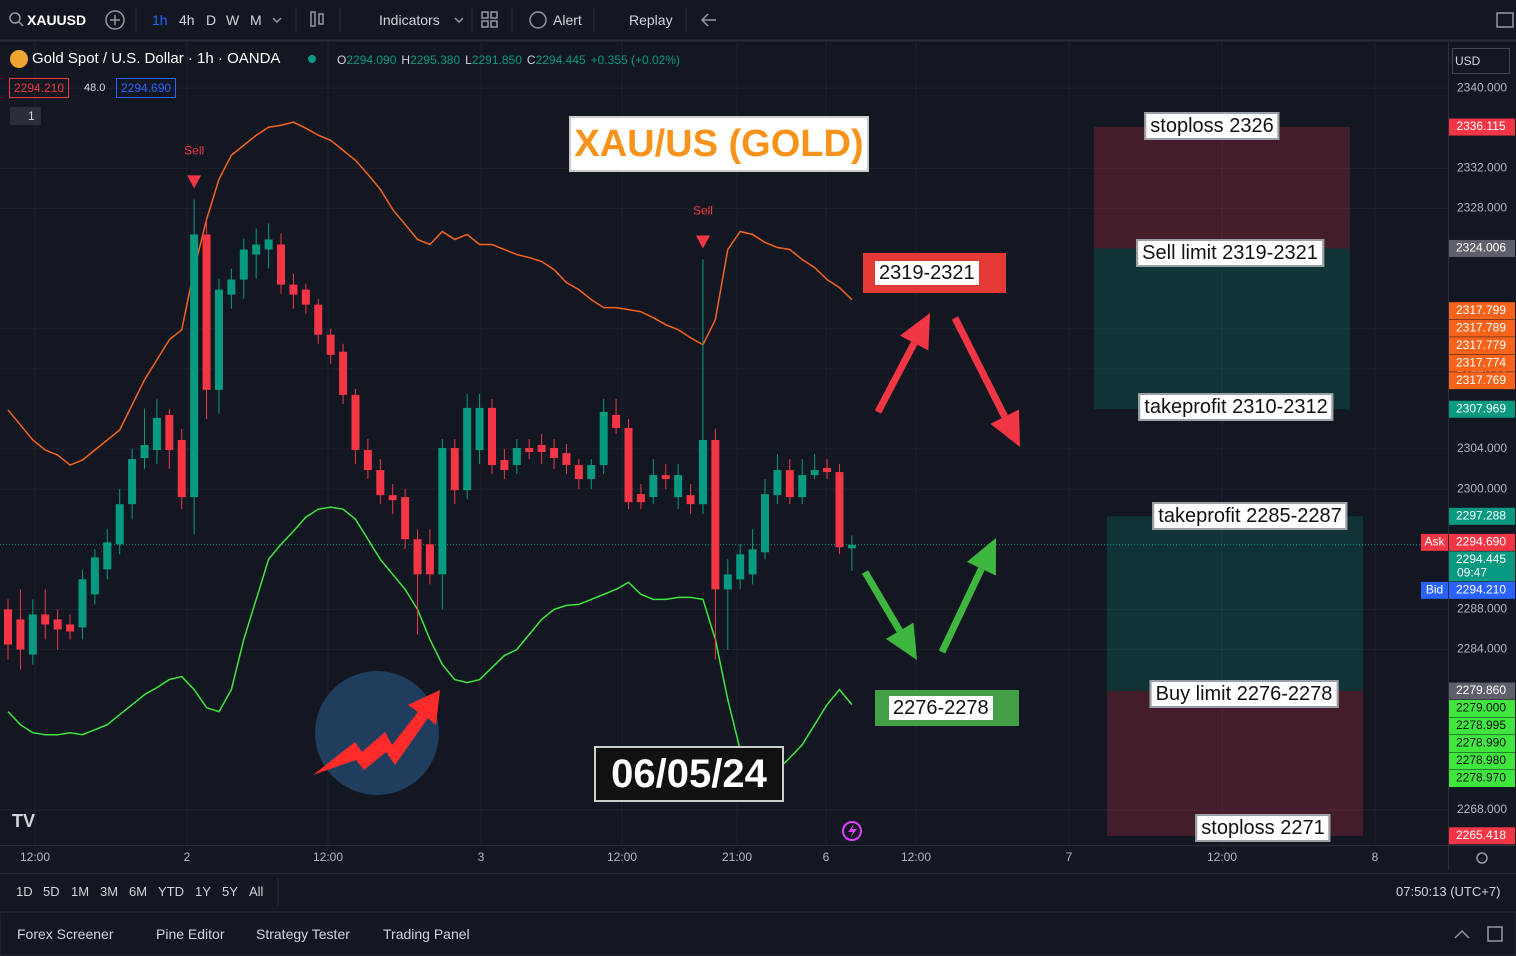 The image size is (1516, 956). What do you see at coordinates (737, 857) in the screenshot?
I see `x-tick-label: 21:00` at bounding box center [737, 857].